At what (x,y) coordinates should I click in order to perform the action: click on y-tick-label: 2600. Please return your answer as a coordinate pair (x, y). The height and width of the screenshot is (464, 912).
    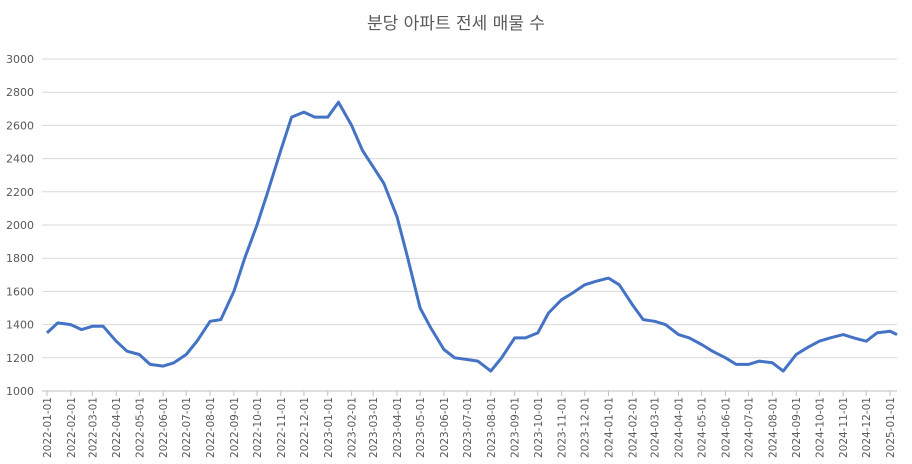
    Looking at the image, I should click on (20, 125).